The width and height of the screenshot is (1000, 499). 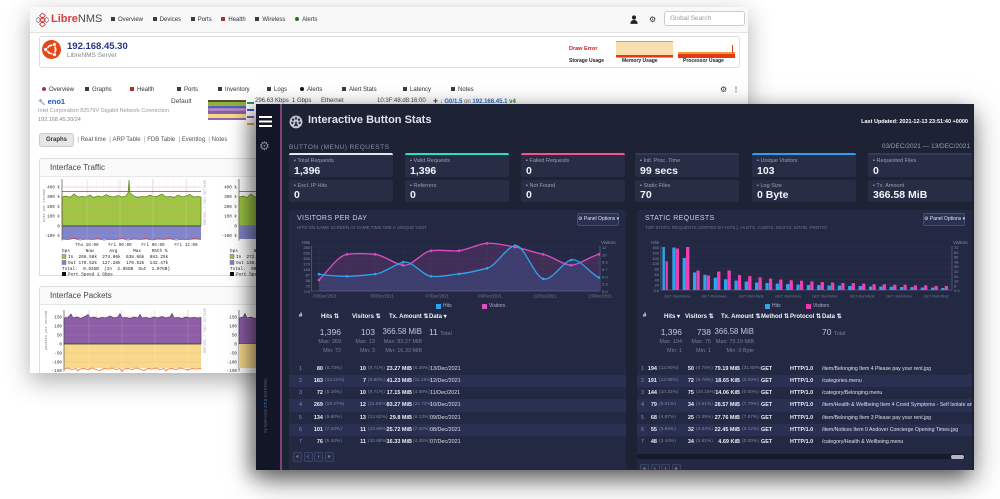 What do you see at coordinates (604, 254) in the screenshot?
I see `svg-text: 10` at bounding box center [604, 254].